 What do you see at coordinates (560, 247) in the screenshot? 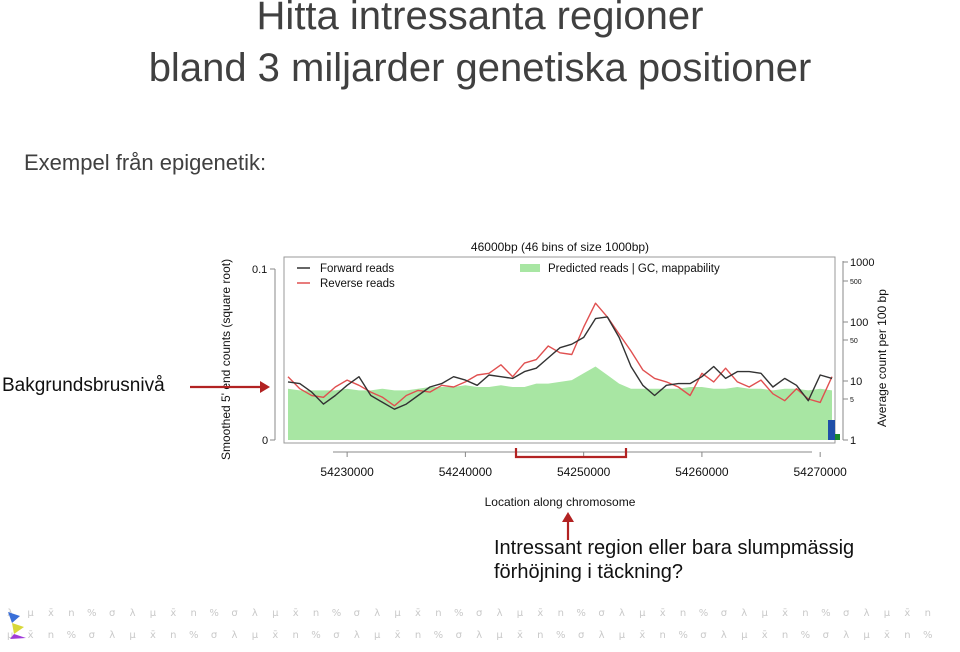
I see `chart-title: 46000bp (46 bins of size 1000bp)` at bounding box center [560, 247].